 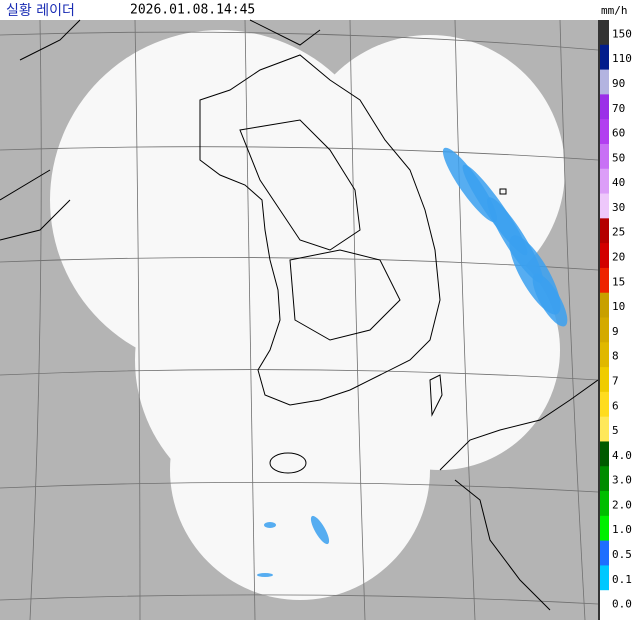 I want to click on legend-label: 1.0, so click(x=622, y=529).